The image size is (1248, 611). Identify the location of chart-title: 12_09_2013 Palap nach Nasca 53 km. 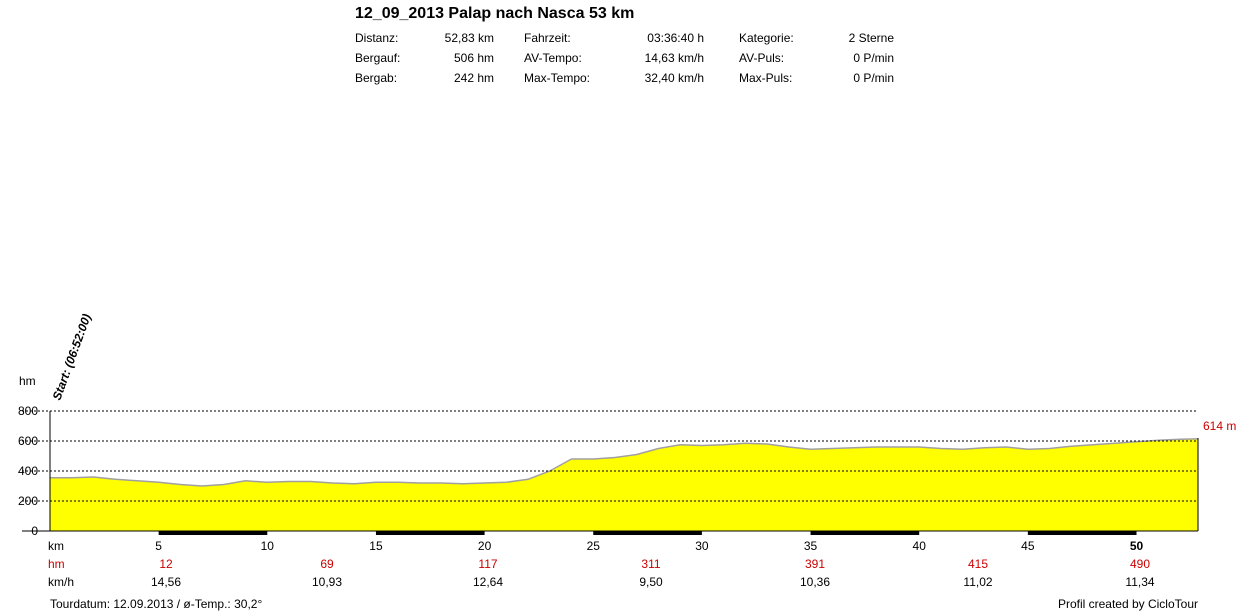
(495, 13).